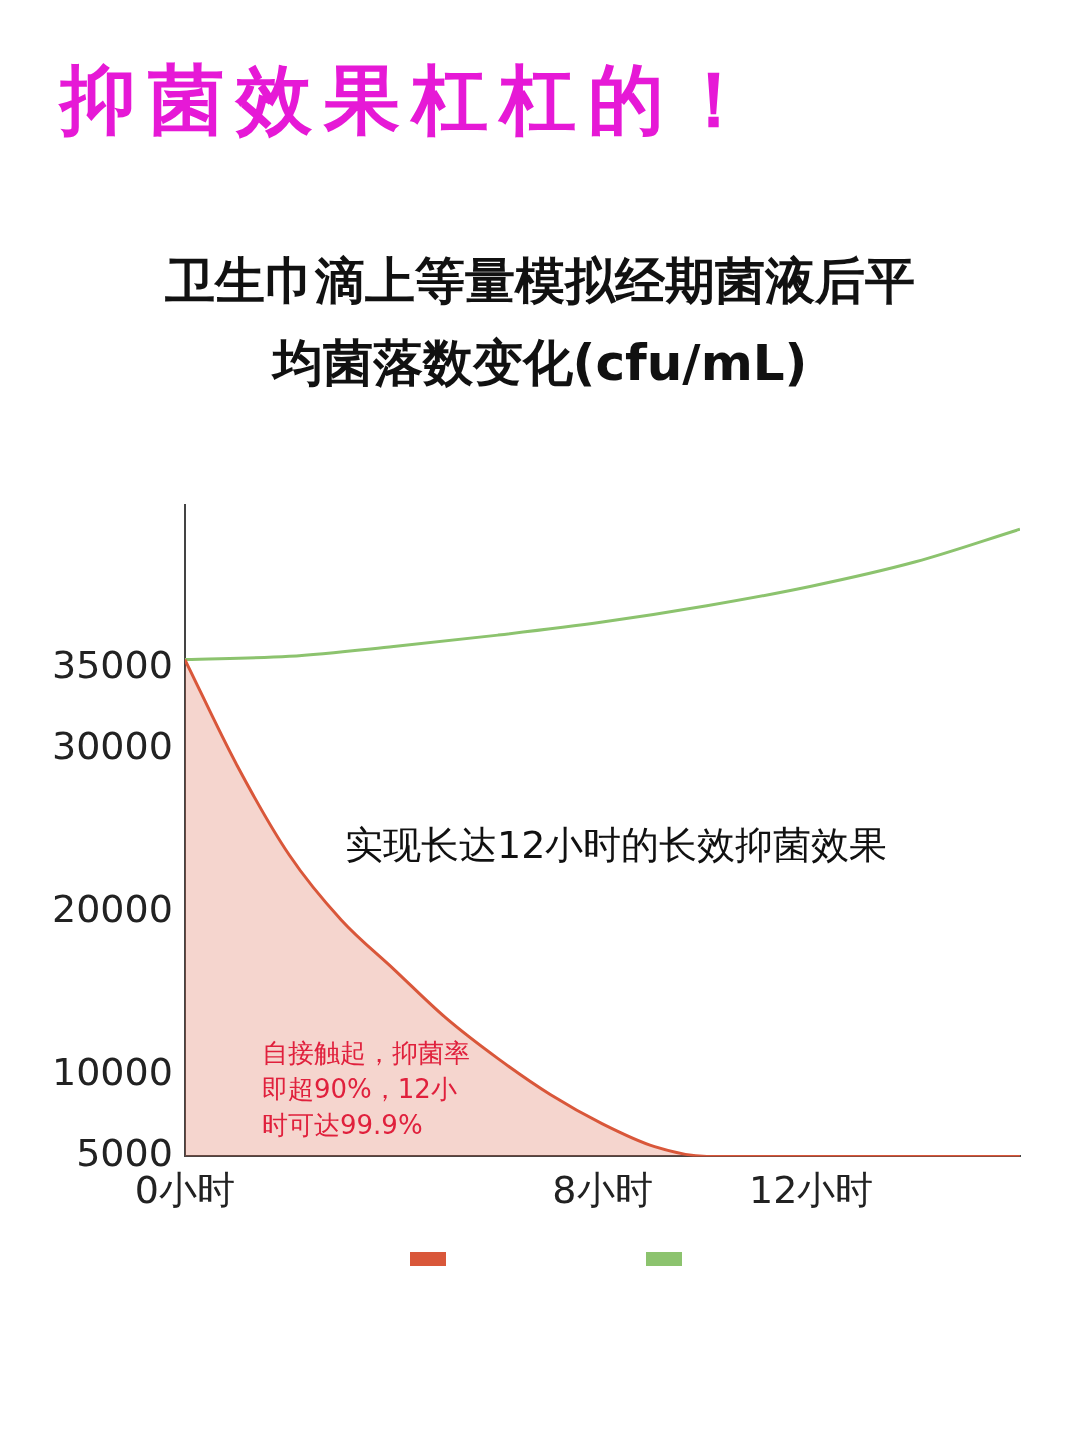 The height and width of the screenshot is (1443, 1080). I want to click on y-tick-label: 10000, so click(112, 1071).